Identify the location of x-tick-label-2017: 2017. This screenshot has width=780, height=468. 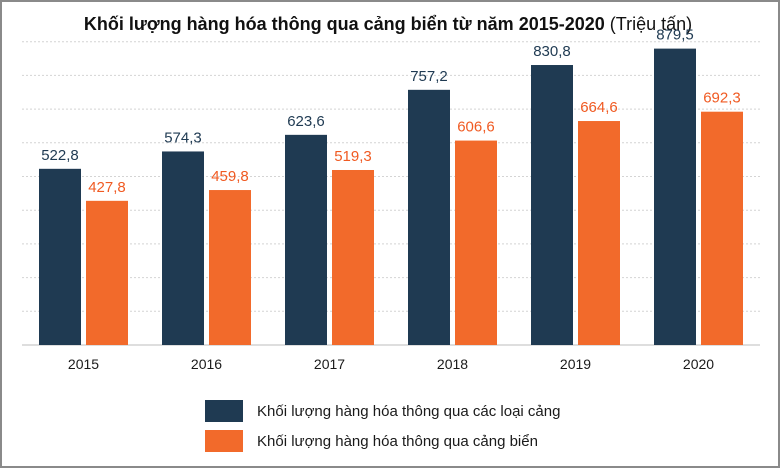
(329, 364).